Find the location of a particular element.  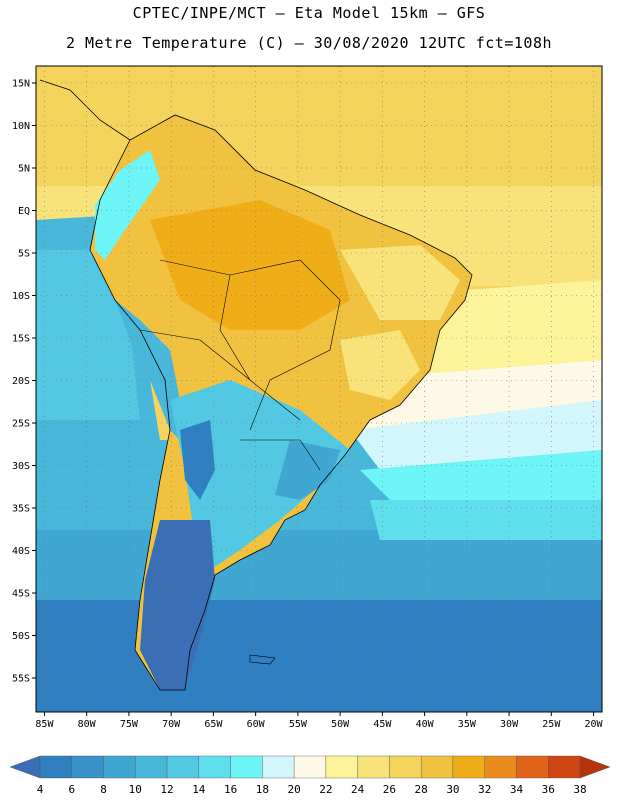

colorbar-label: 12 is located at coordinates (166, 789).